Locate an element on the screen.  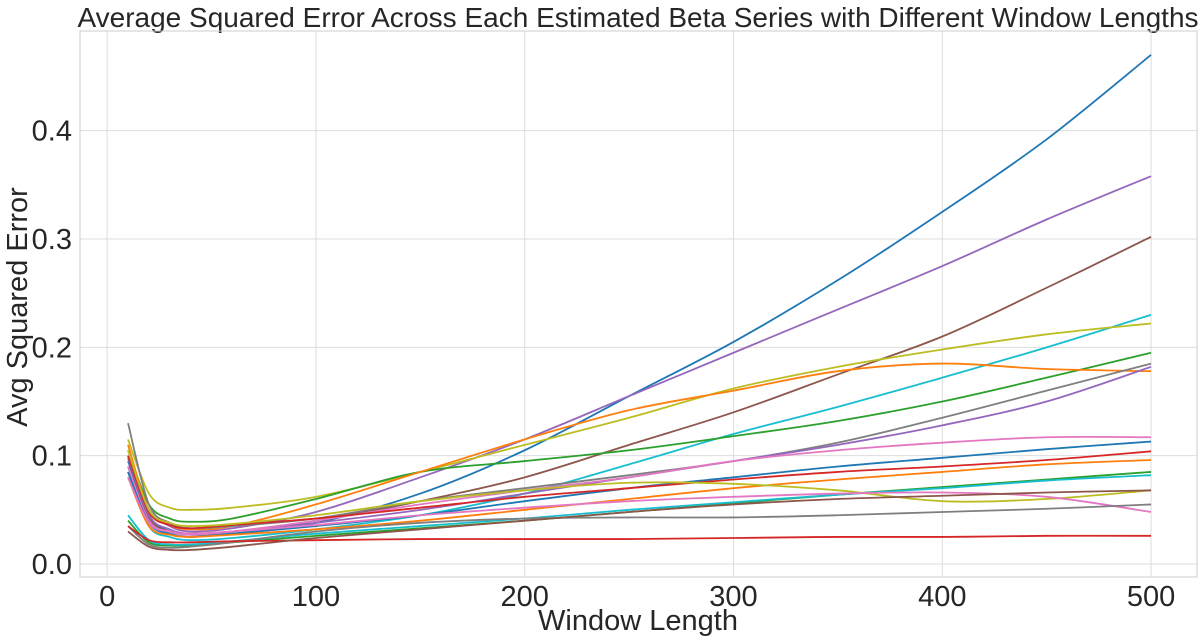
x-tick-label: 200 is located at coordinates (525, 597).